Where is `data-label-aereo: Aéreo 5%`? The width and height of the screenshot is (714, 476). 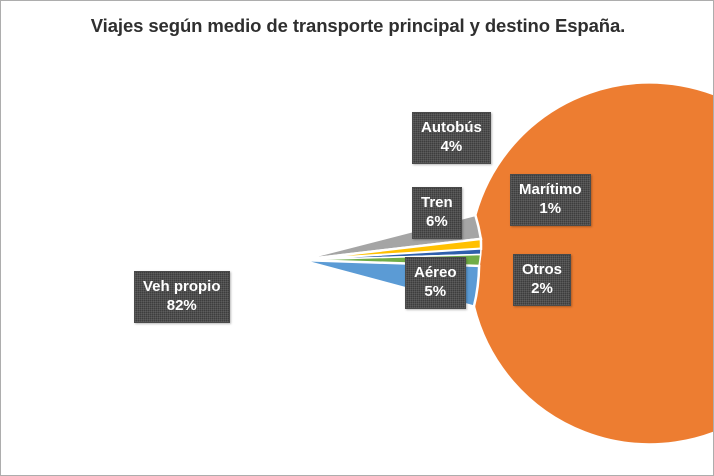 data-label-aereo: Aéreo 5% is located at coordinates (435, 283).